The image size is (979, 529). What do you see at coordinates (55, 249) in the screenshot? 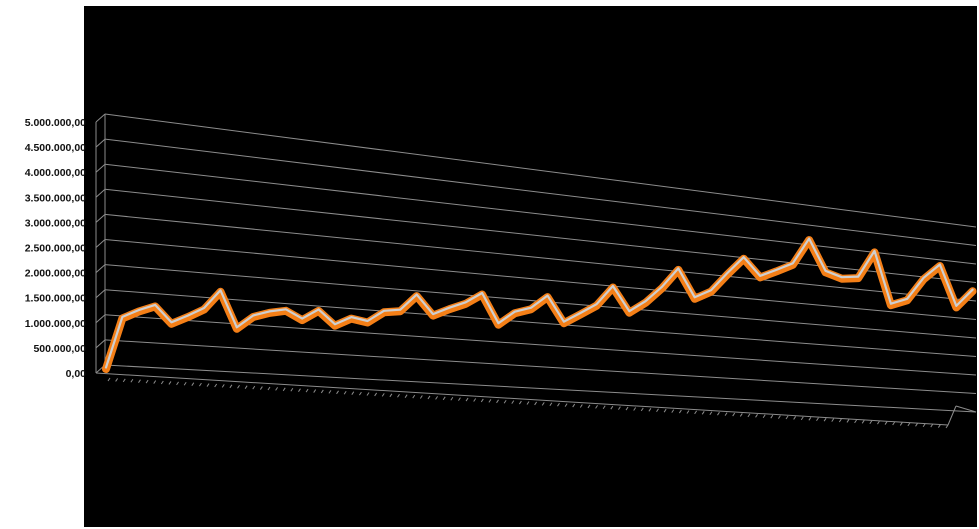
I see `y-tick-label-5: 2.500.000,00` at bounding box center [55, 249].